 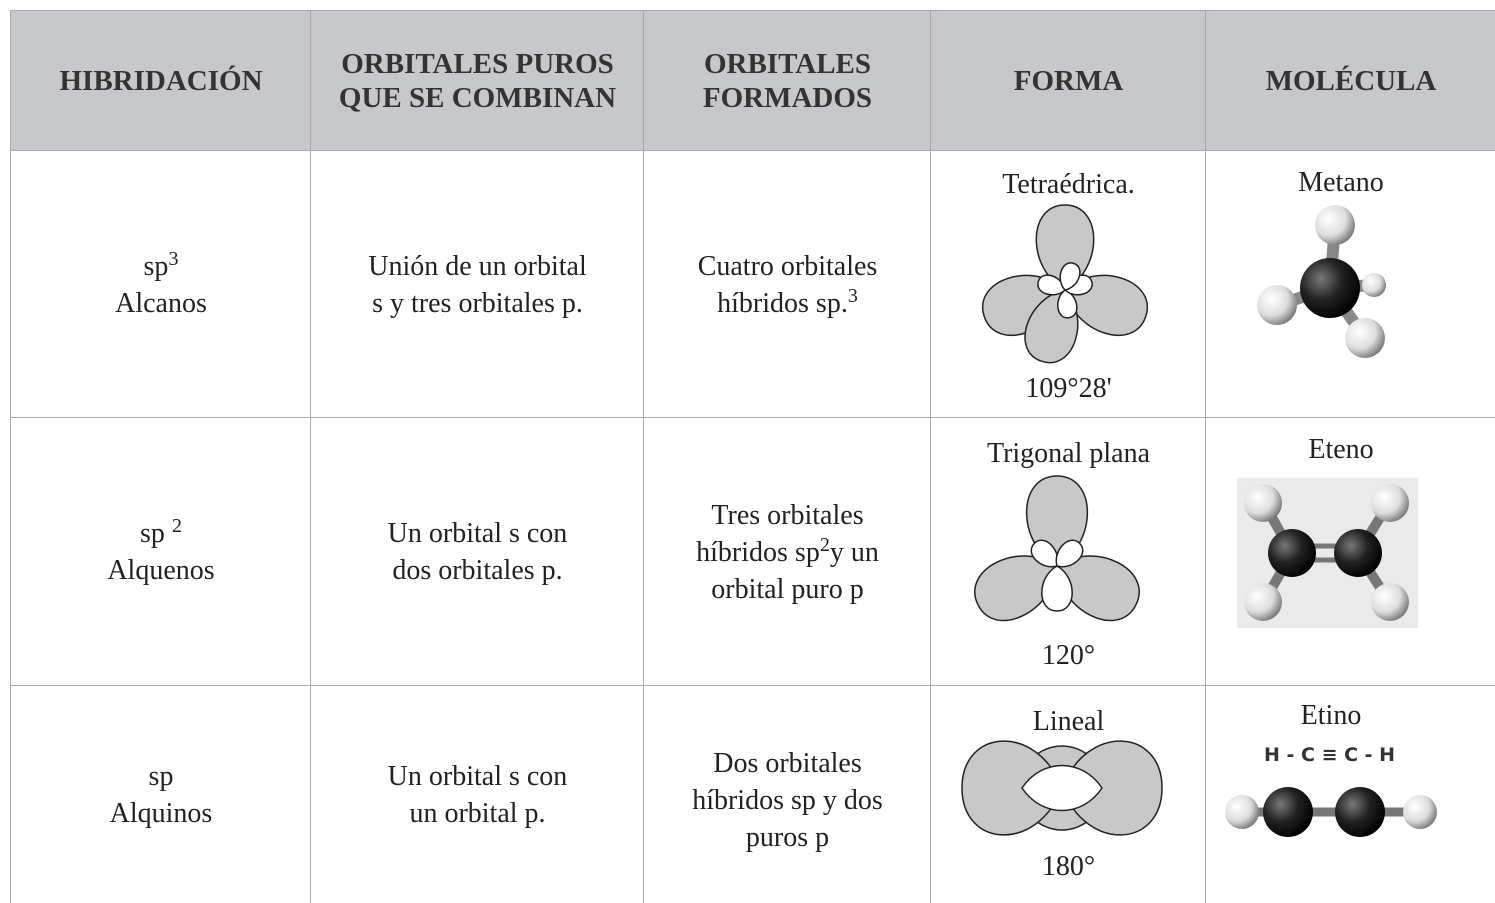 I want to click on text-line: sp, so click(x=161, y=776).